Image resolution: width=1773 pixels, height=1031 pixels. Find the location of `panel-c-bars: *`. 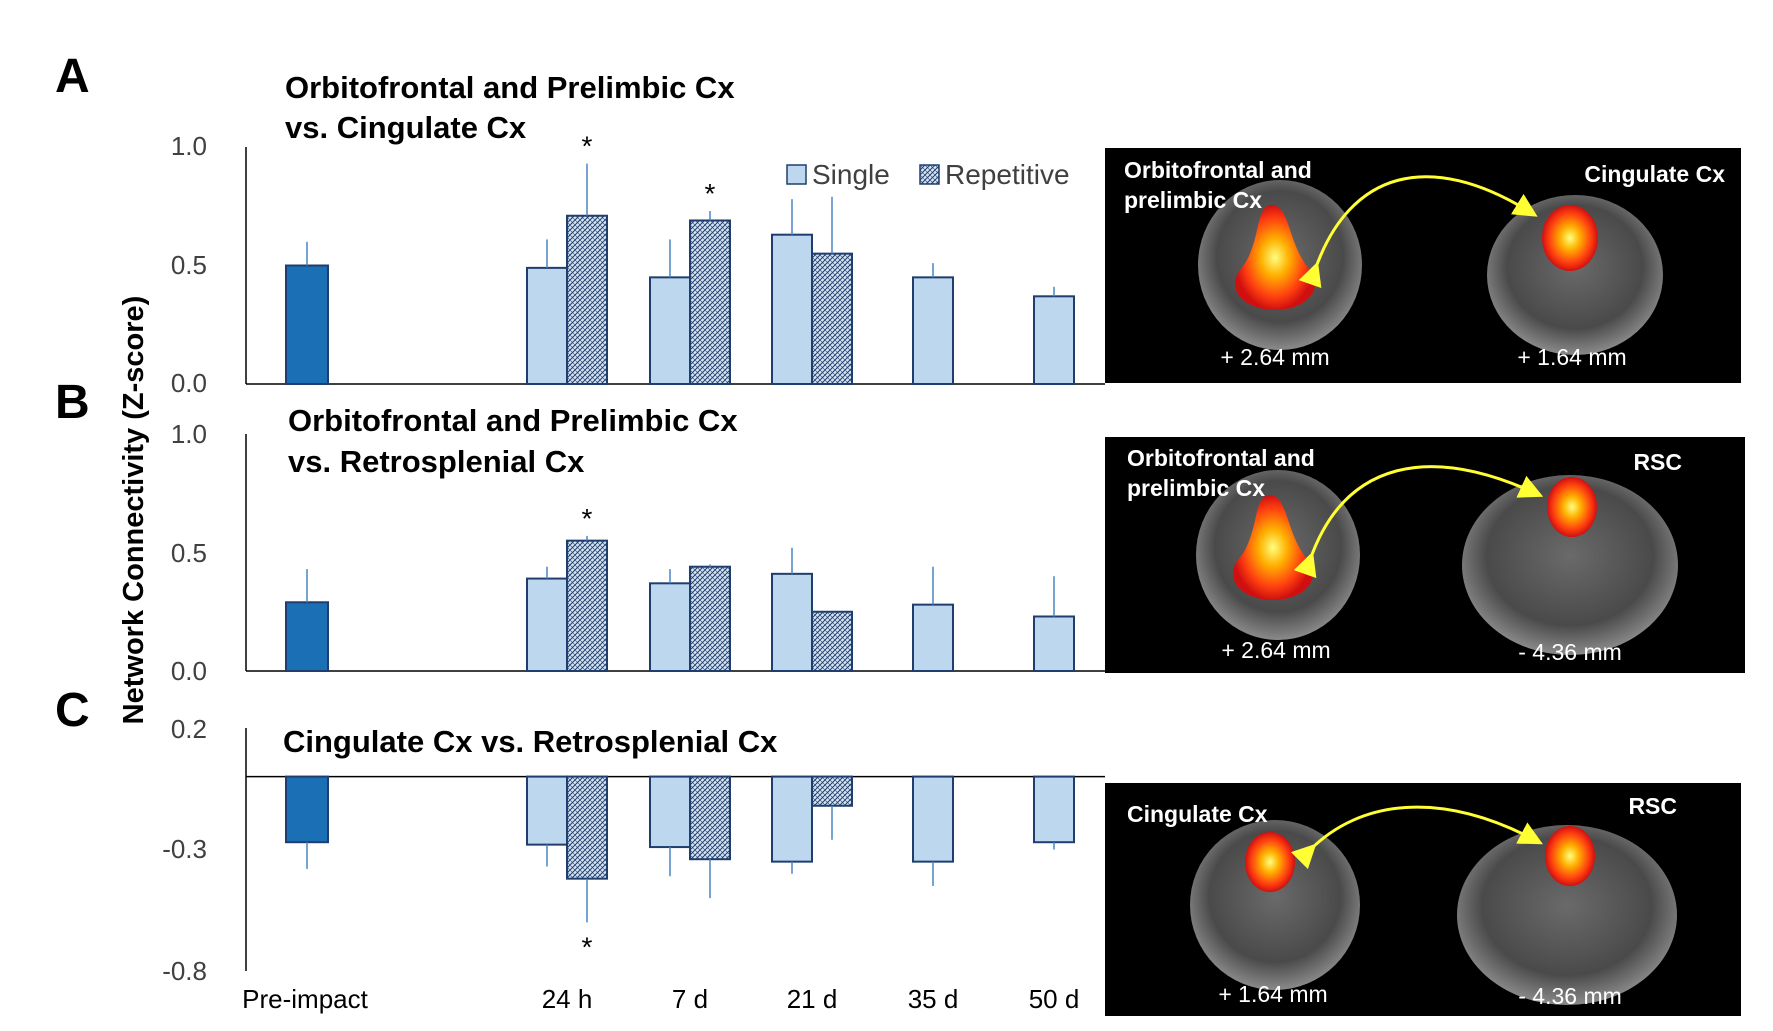

panel-c-bars: * is located at coordinates (675, 849).